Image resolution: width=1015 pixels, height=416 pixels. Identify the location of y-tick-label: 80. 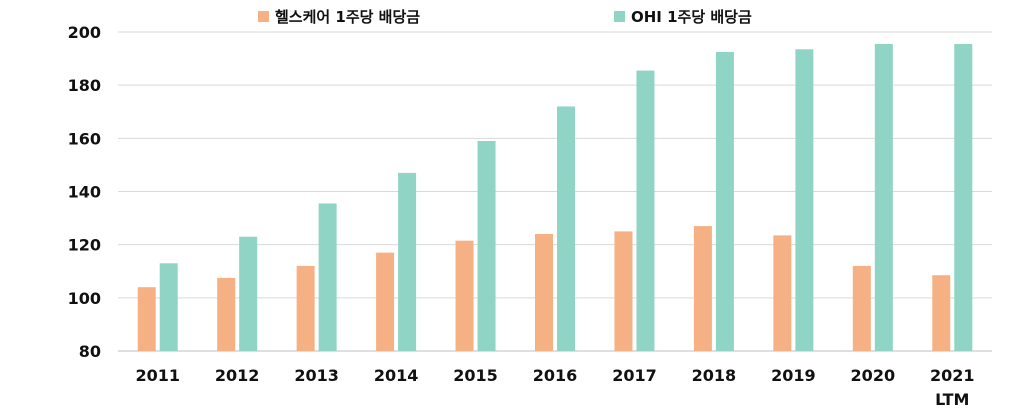
(90, 351).